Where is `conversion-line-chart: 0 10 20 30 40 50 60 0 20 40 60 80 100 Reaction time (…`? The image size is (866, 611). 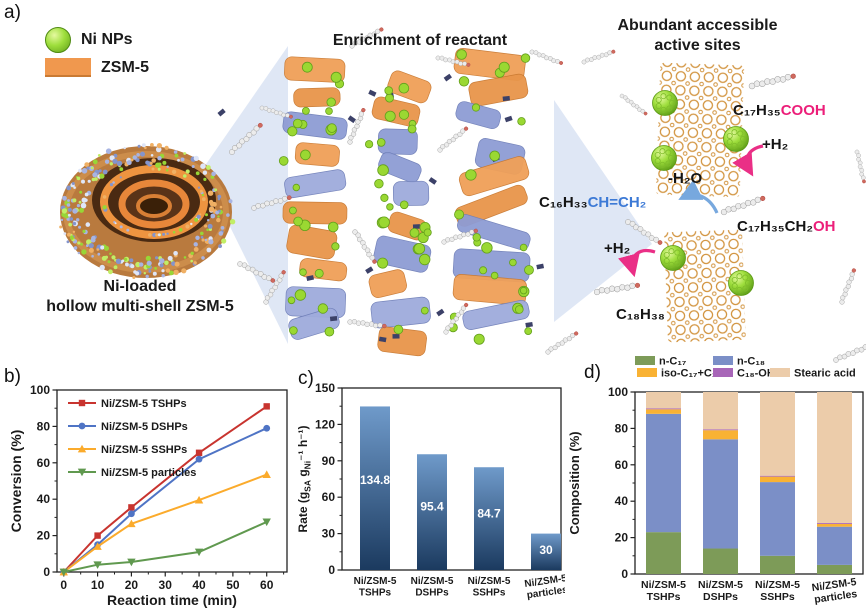
conversion-line-chart: 0 10 20 30 40 50 60 0 20 40 60 80 100 Reaction time (… is located at coordinates (148, 495).